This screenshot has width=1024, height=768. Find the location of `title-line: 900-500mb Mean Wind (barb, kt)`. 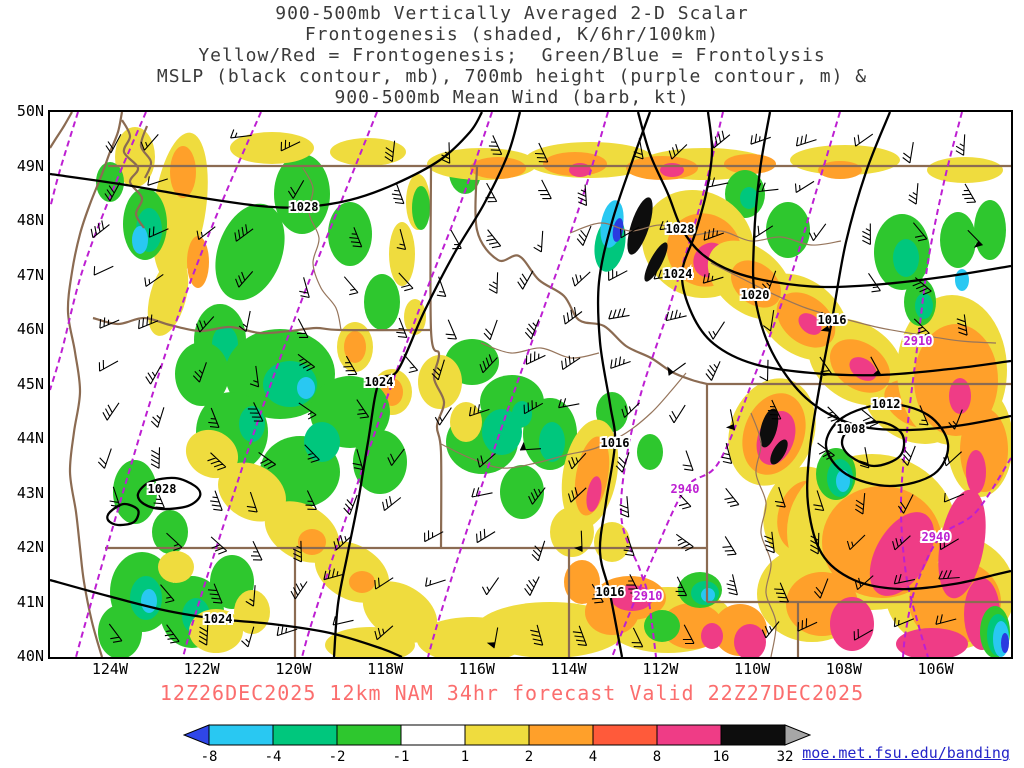

title-line: 900-500mb Mean Wind (barb, kt) is located at coordinates (512, 97).